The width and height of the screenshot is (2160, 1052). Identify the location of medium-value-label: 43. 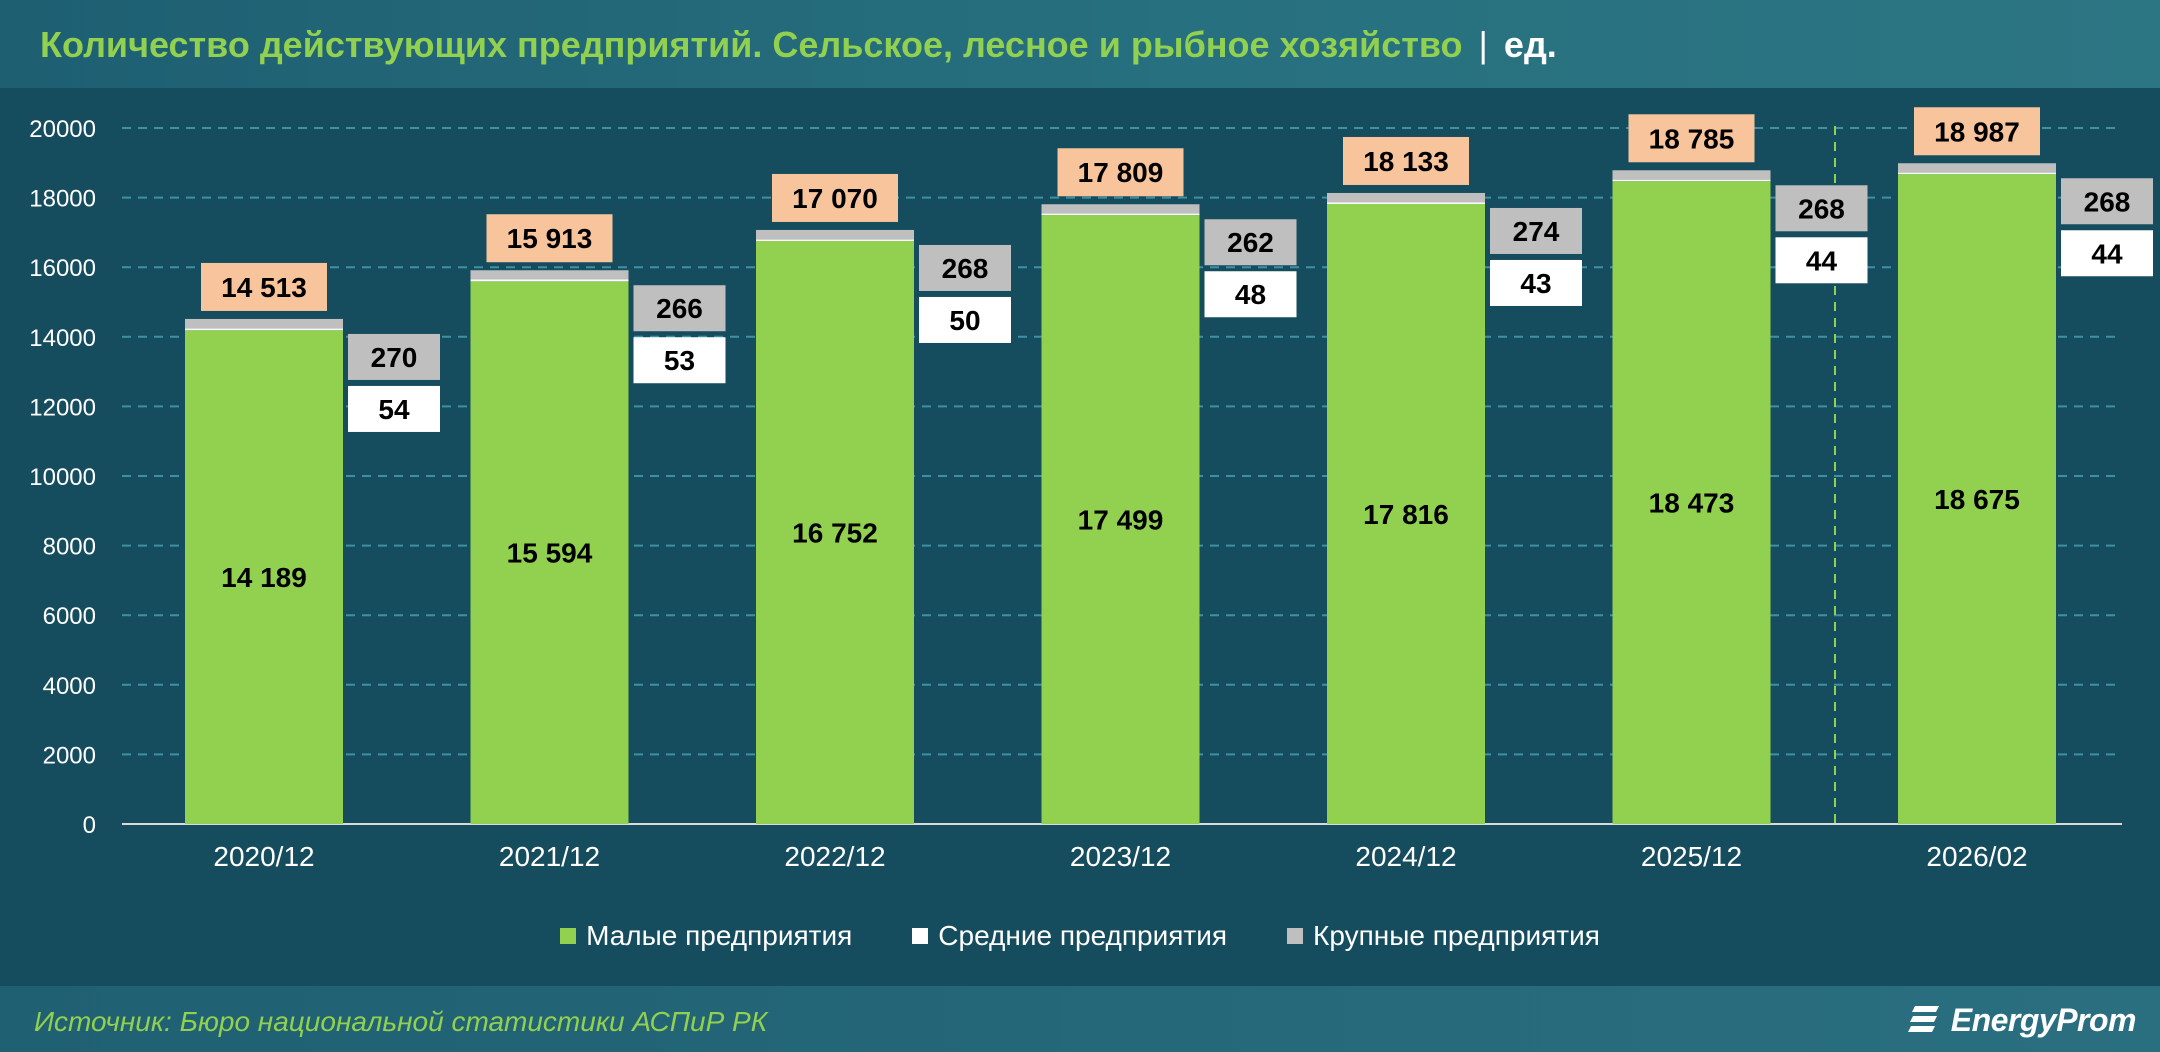
(1535, 283).